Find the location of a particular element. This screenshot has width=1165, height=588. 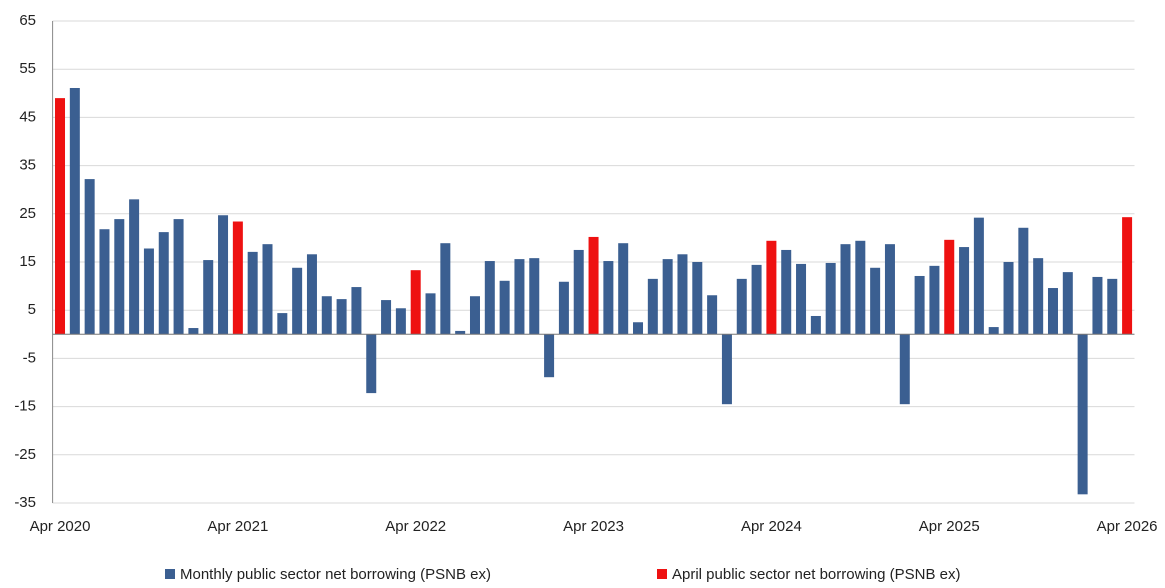

x-tick-label: Apr 2024 is located at coordinates (771, 526).